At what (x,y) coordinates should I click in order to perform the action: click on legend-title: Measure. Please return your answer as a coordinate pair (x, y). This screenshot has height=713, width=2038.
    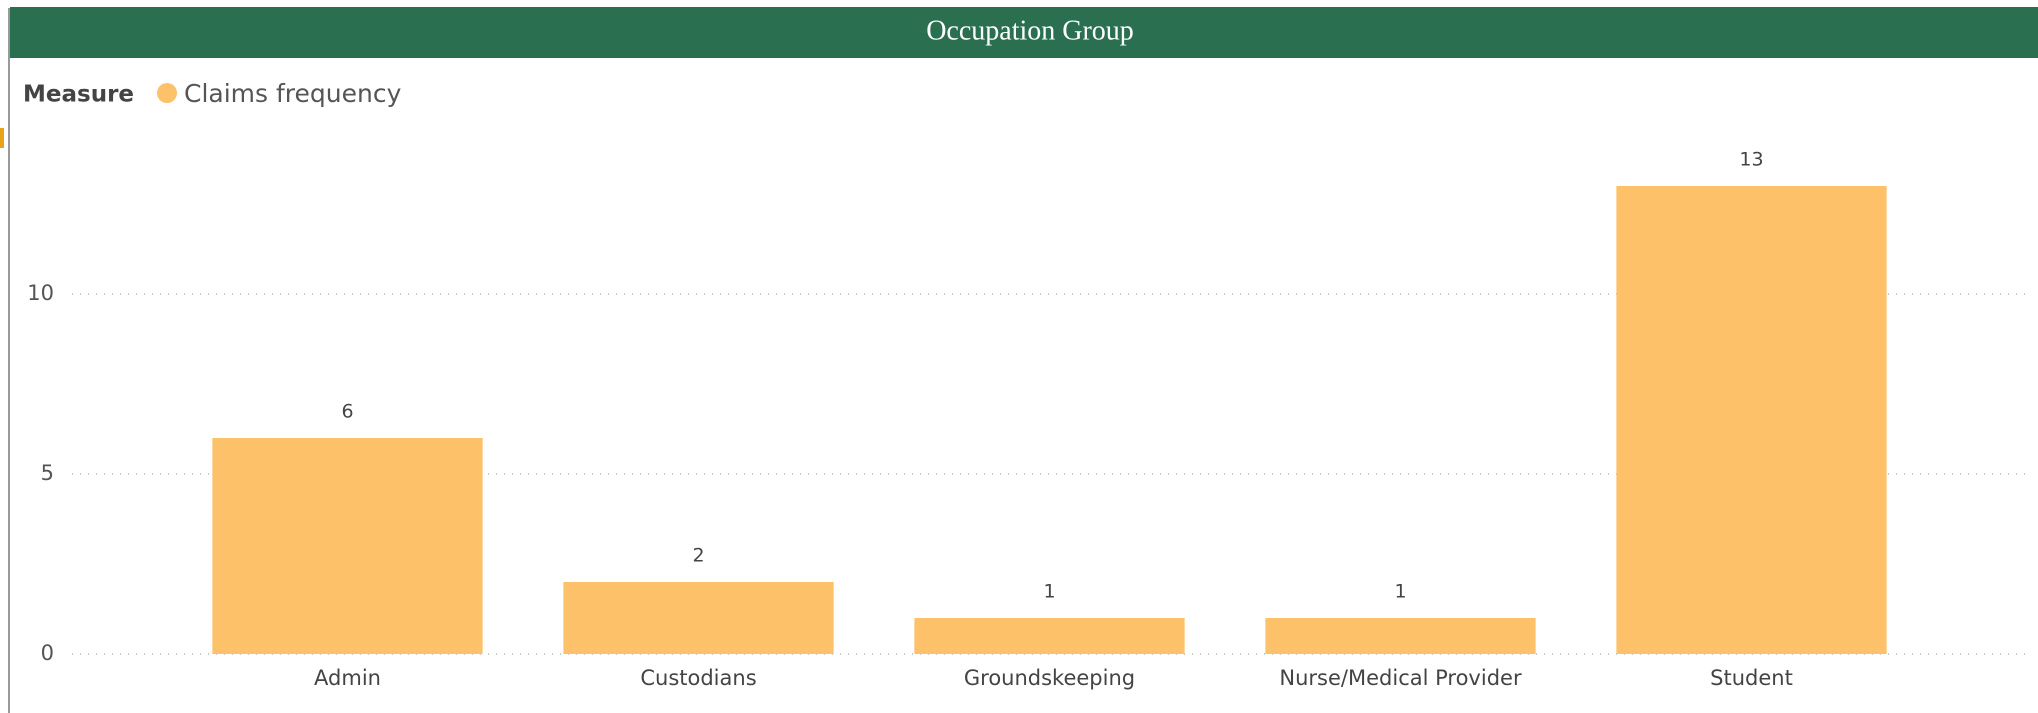
    Looking at the image, I should click on (78, 95).